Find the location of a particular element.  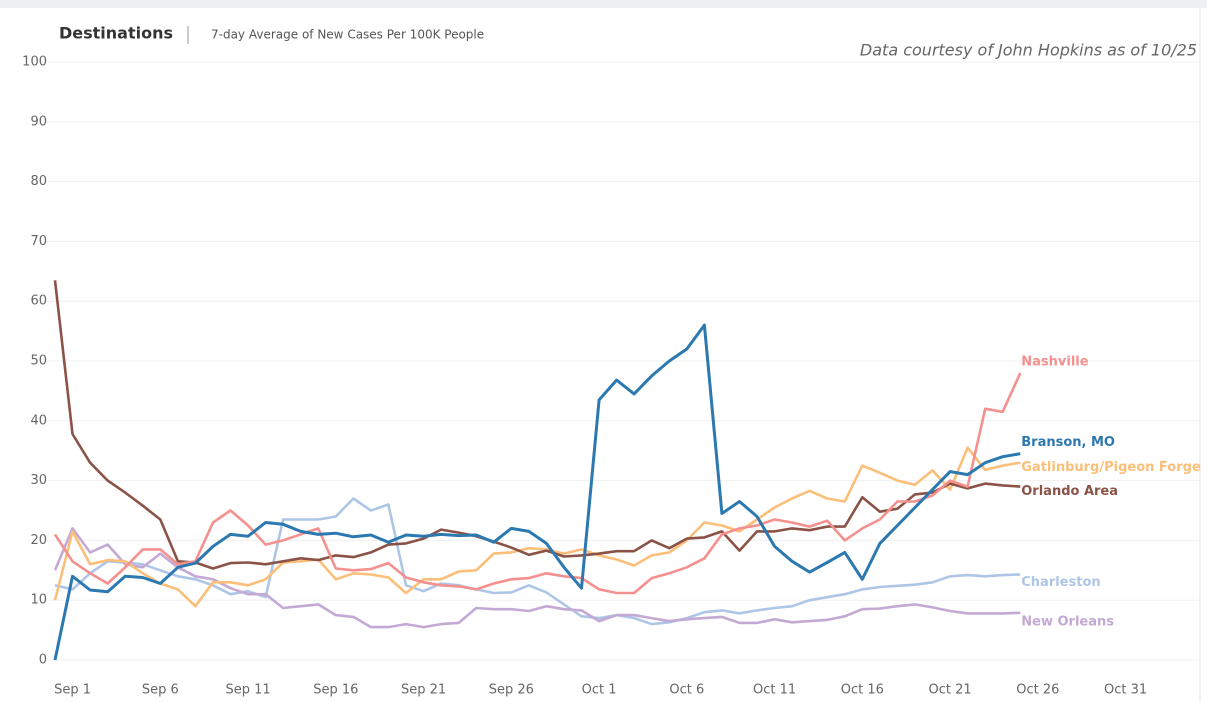

x-tick-label: Sep 11 is located at coordinates (247, 690).